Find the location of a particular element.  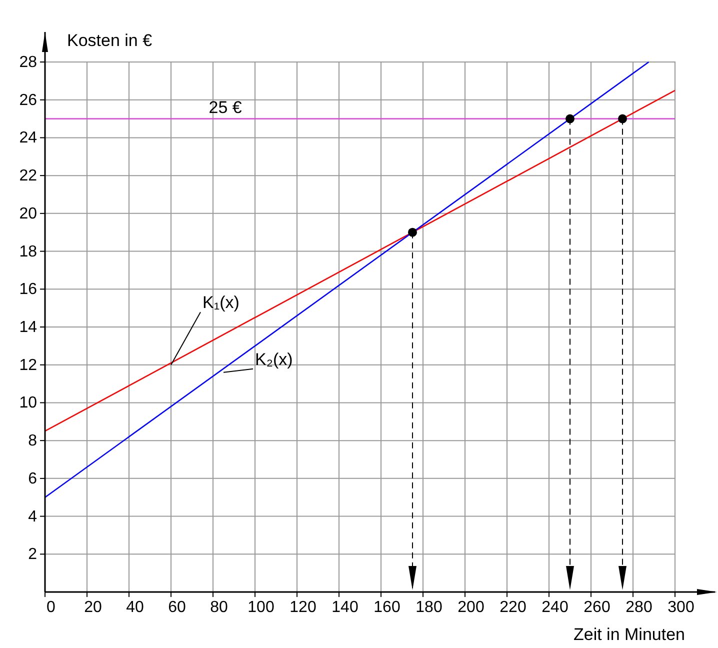

y-tick-label: 26 is located at coordinates (28, 100).